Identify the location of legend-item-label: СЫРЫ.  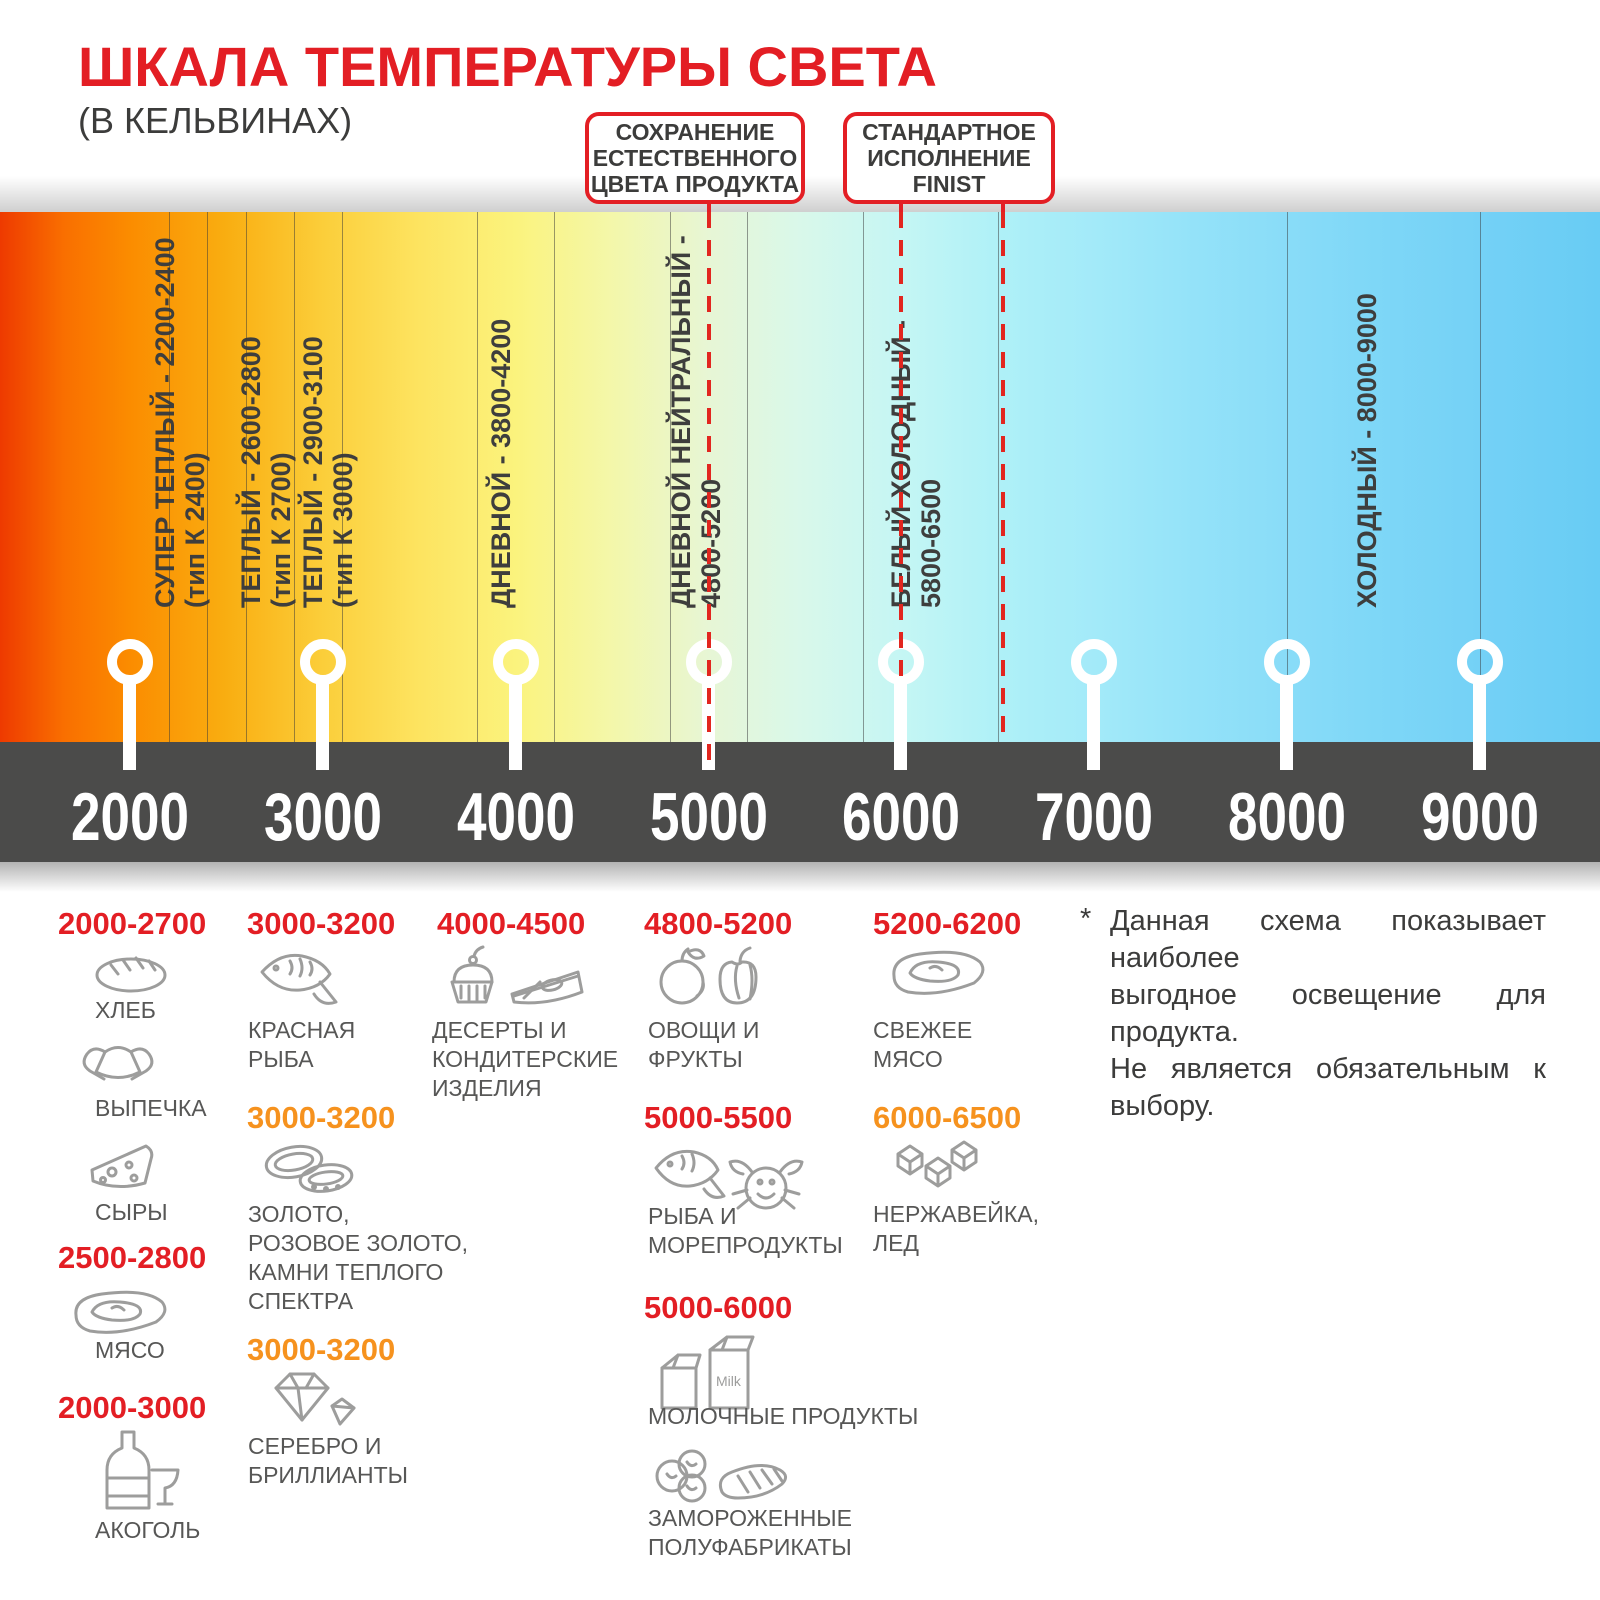
(131, 1212).